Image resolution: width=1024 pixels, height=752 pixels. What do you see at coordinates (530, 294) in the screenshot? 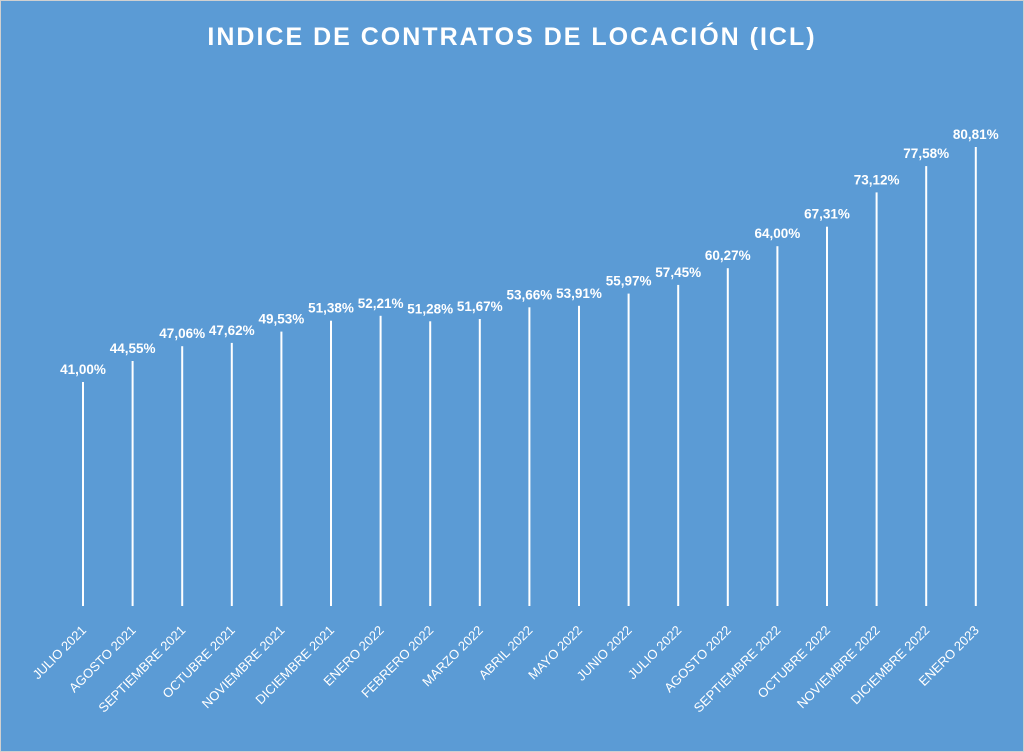
I see `data-label-10: 53,66%` at bounding box center [530, 294].